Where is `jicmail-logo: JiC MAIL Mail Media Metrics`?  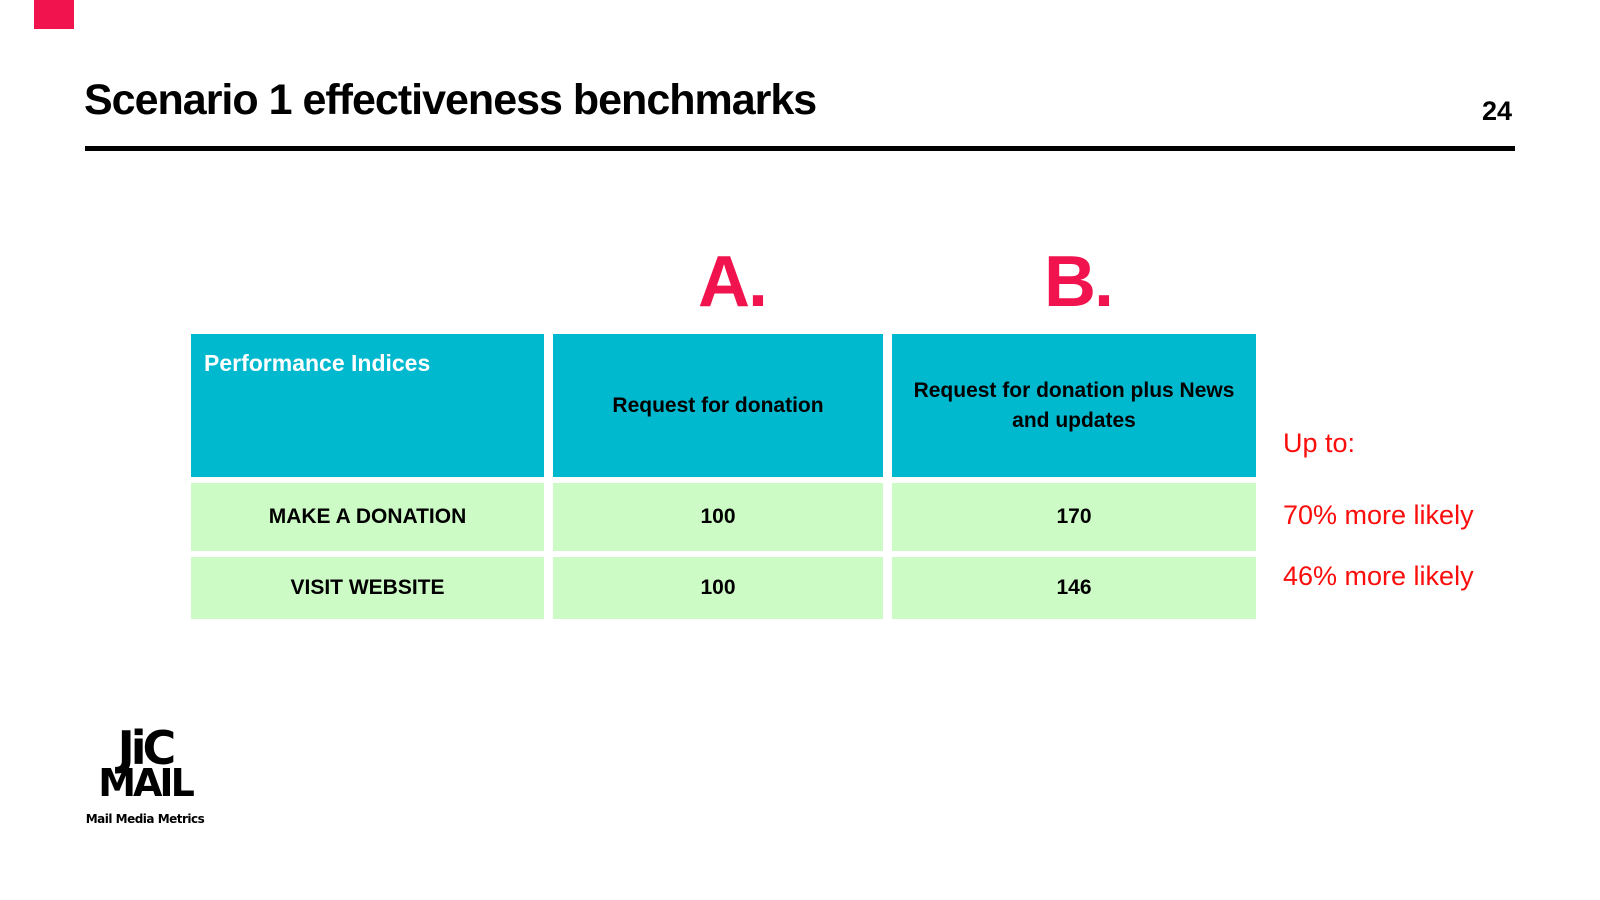 jicmail-logo: JiC MAIL Mail Media Metrics is located at coordinates (145, 773).